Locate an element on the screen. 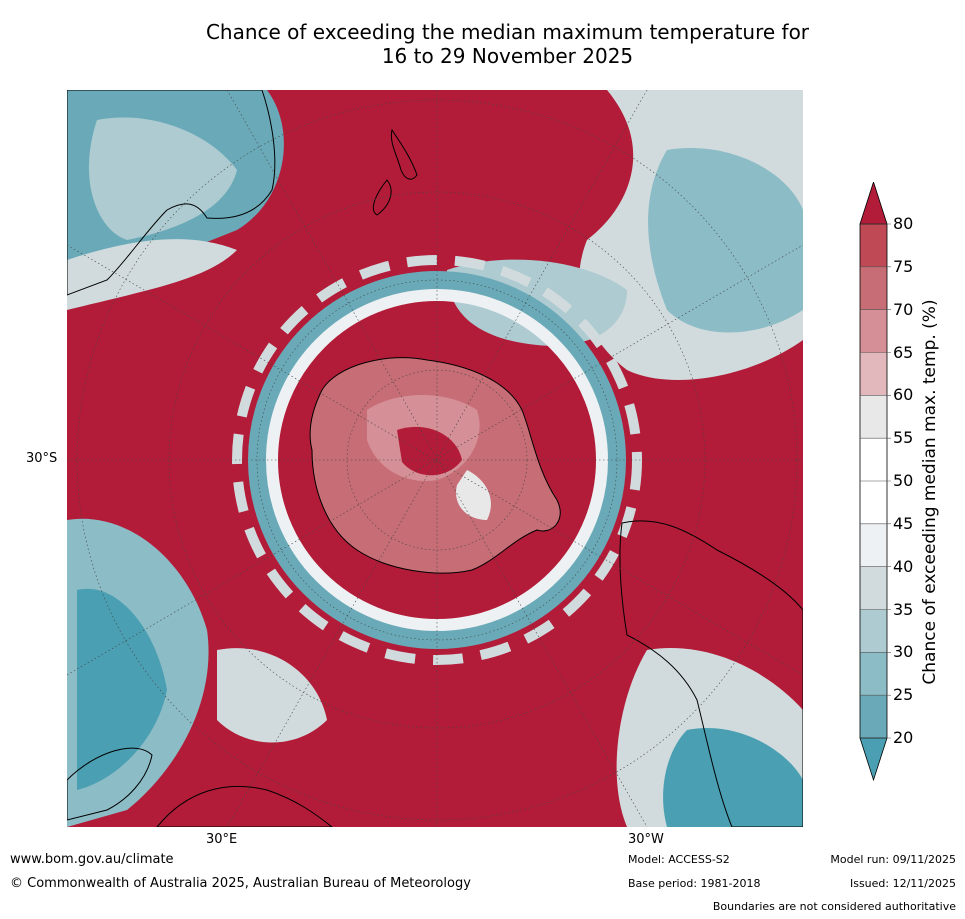  colorbar-tick-label: 60 is located at coordinates (903, 395).